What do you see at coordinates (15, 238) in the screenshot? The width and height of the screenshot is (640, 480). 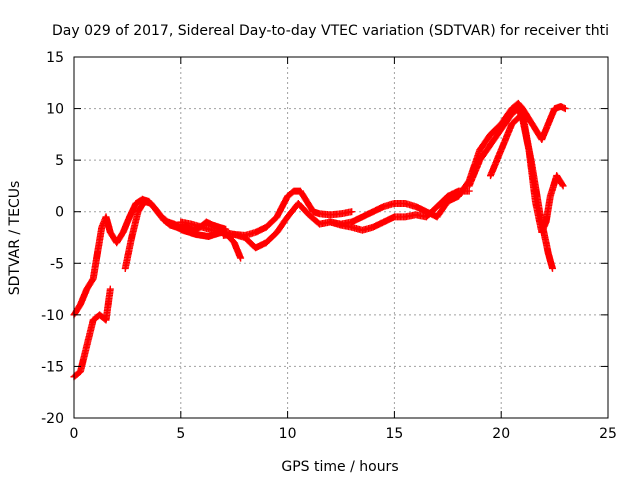 I see `y-axis-title: SDTVAR / TECUs` at bounding box center [15, 238].